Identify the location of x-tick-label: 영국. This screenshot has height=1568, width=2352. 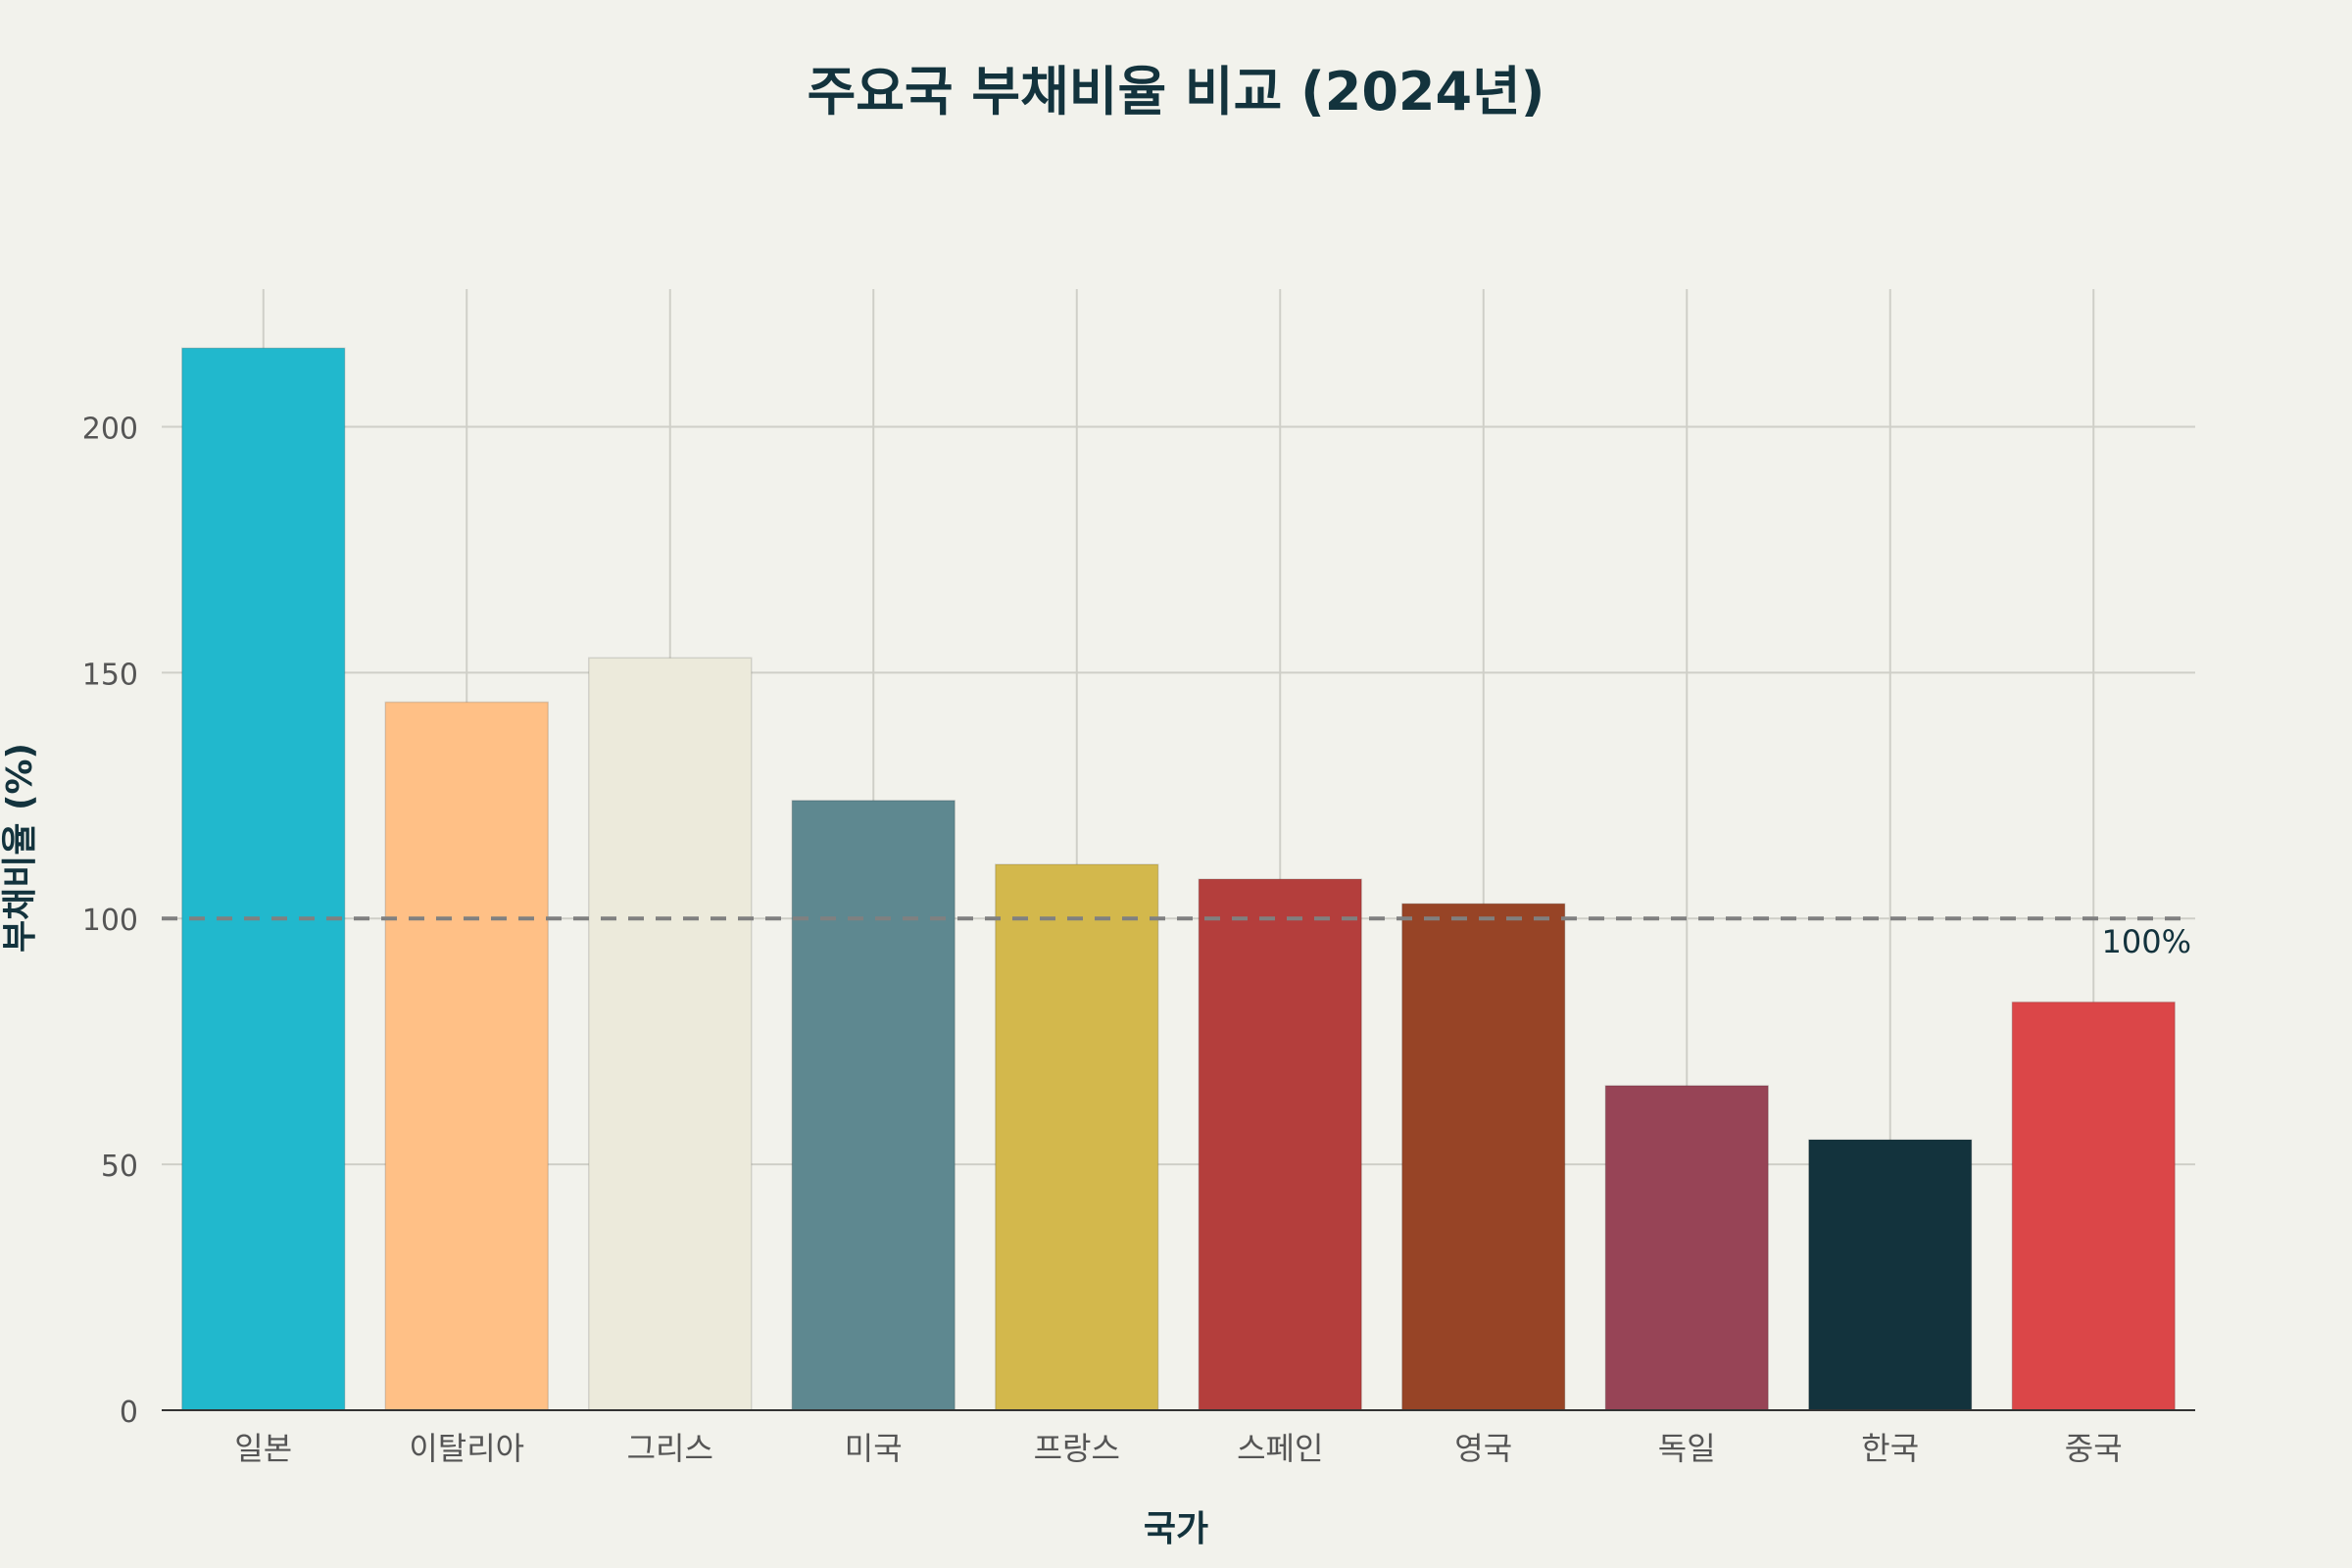
(1483, 1448).